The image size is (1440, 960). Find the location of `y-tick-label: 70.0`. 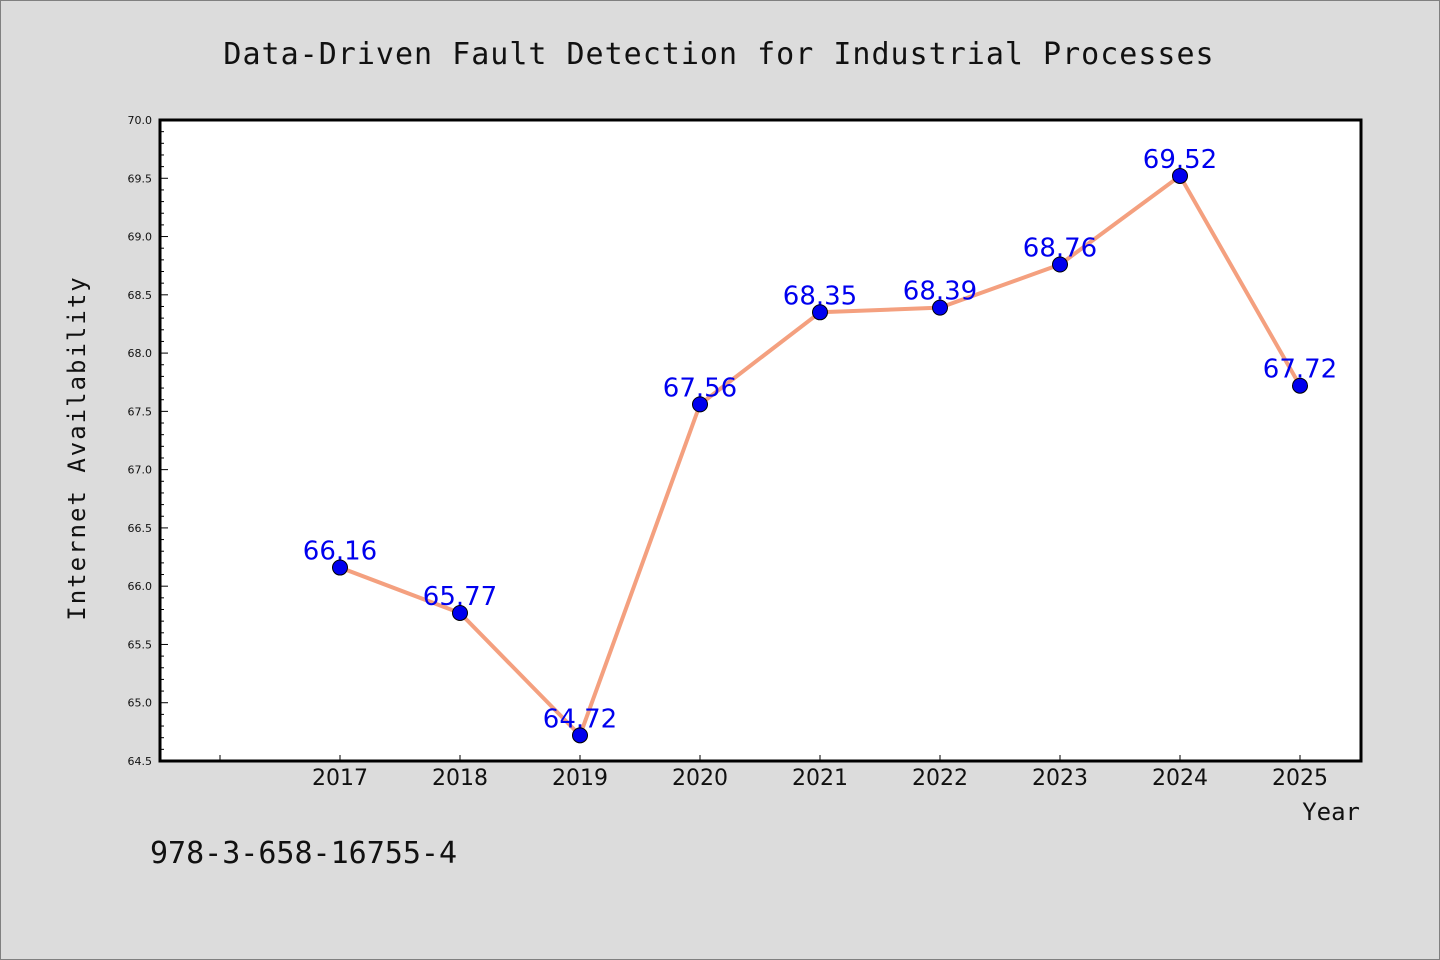

y-tick-label: 70.0 is located at coordinates (140, 120).